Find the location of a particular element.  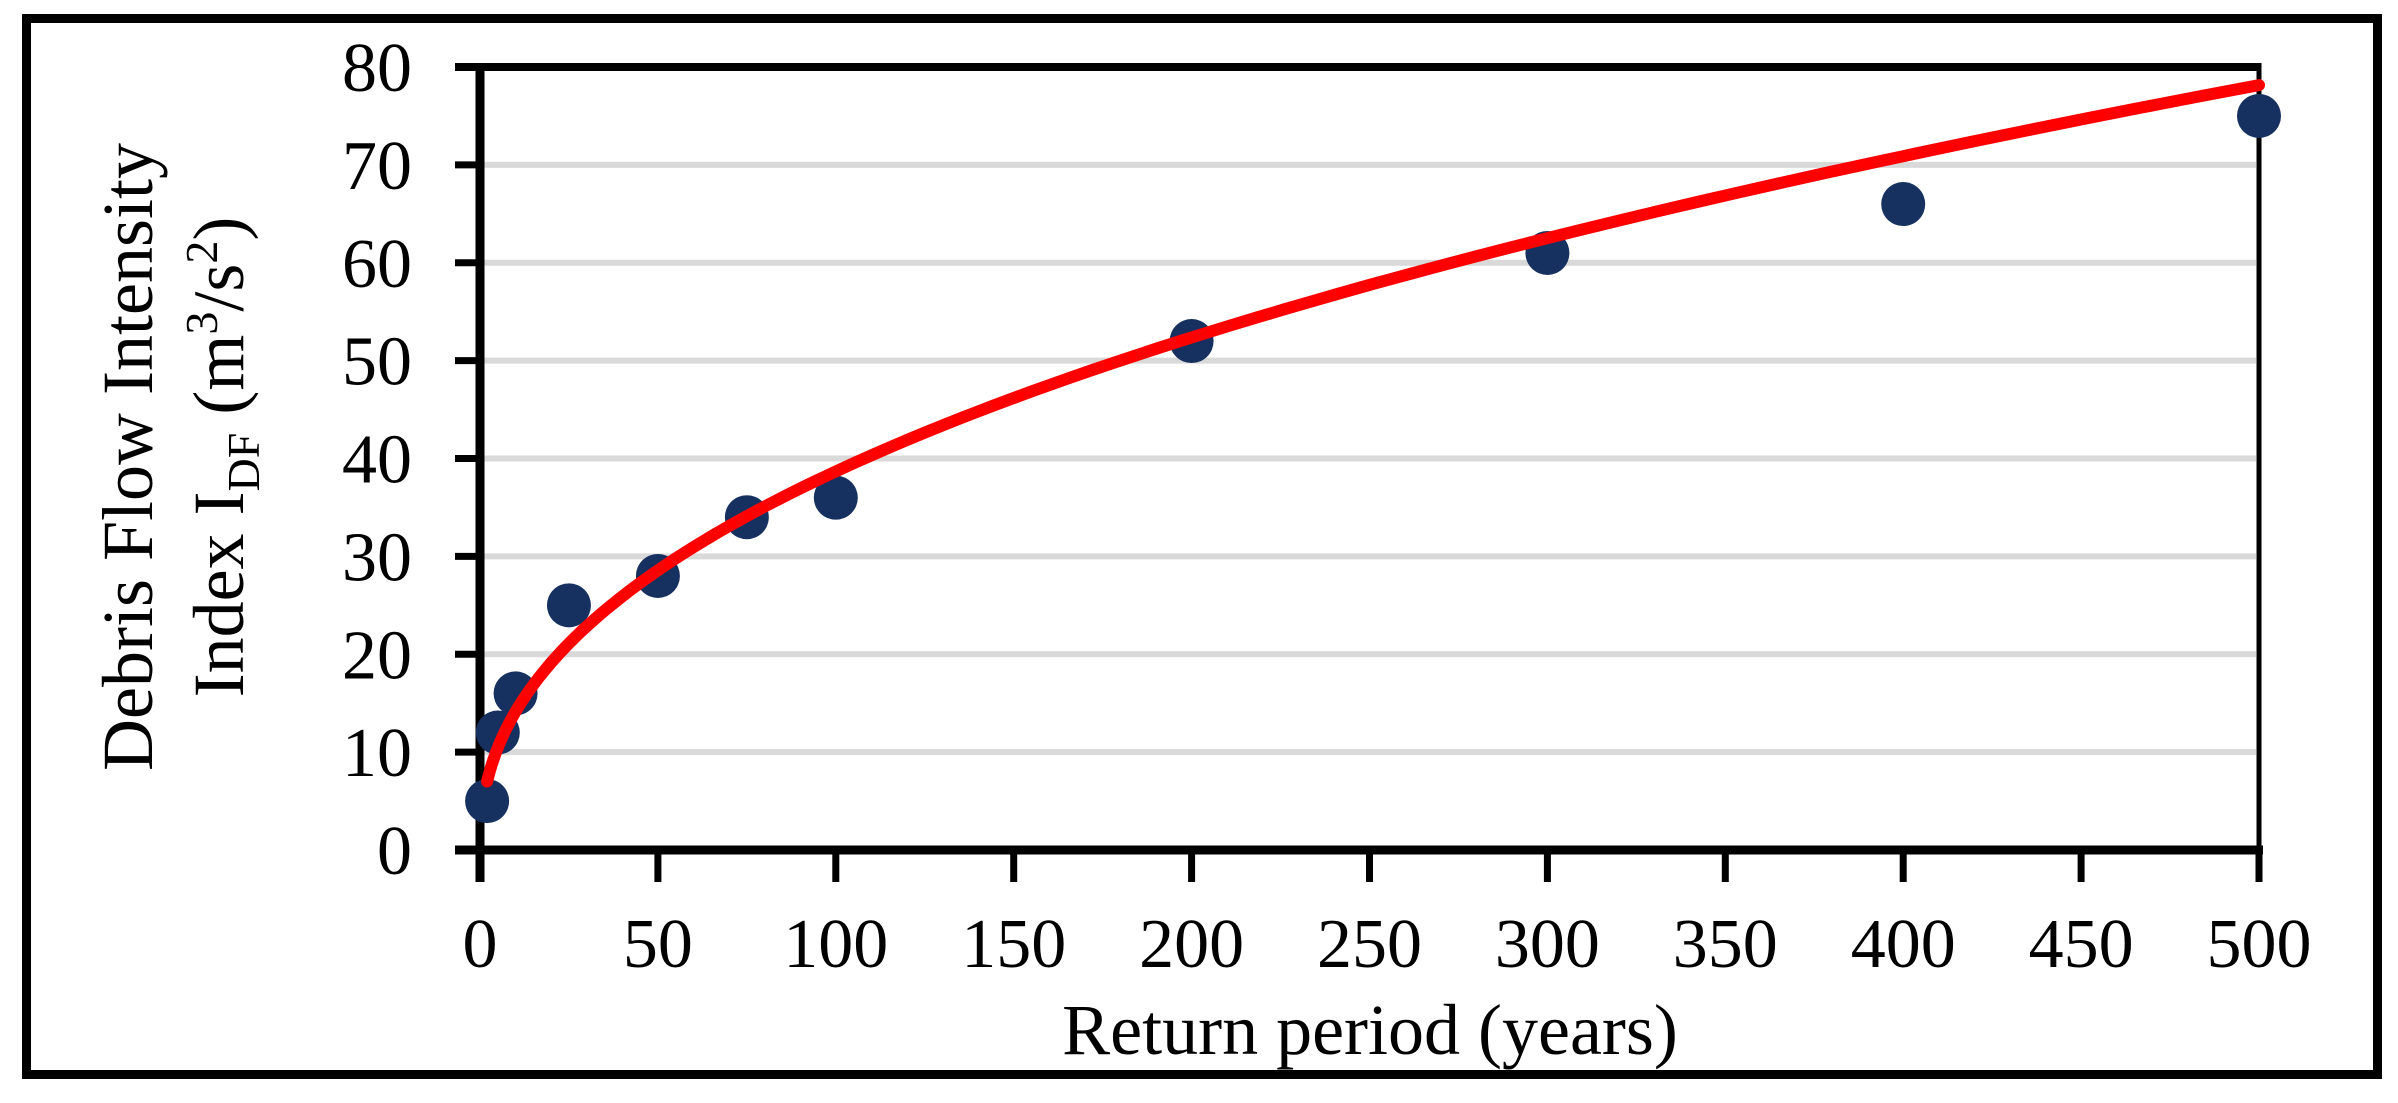

y-tick-label: 0 is located at coordinates (394, 851).